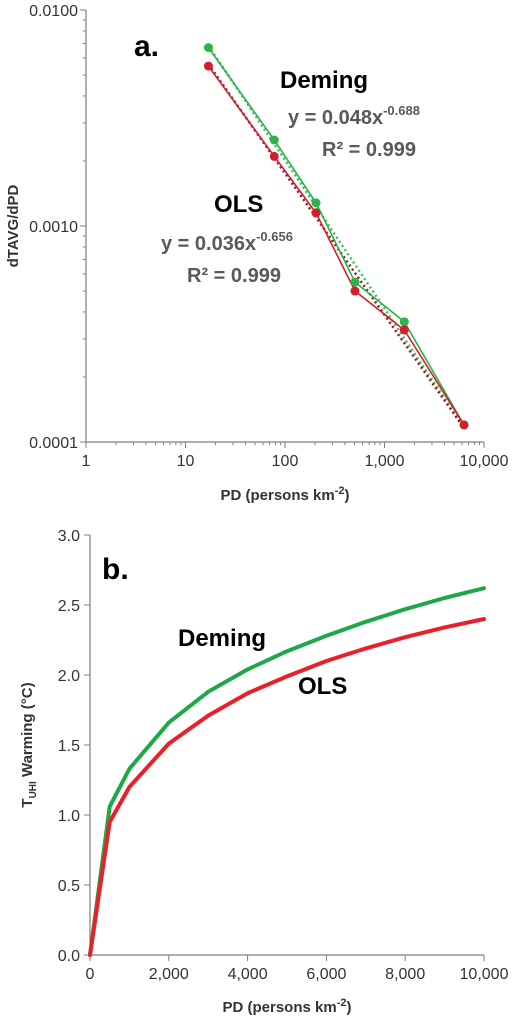  I want to click on y-tick-label: 0.0010, so click(53, 227).